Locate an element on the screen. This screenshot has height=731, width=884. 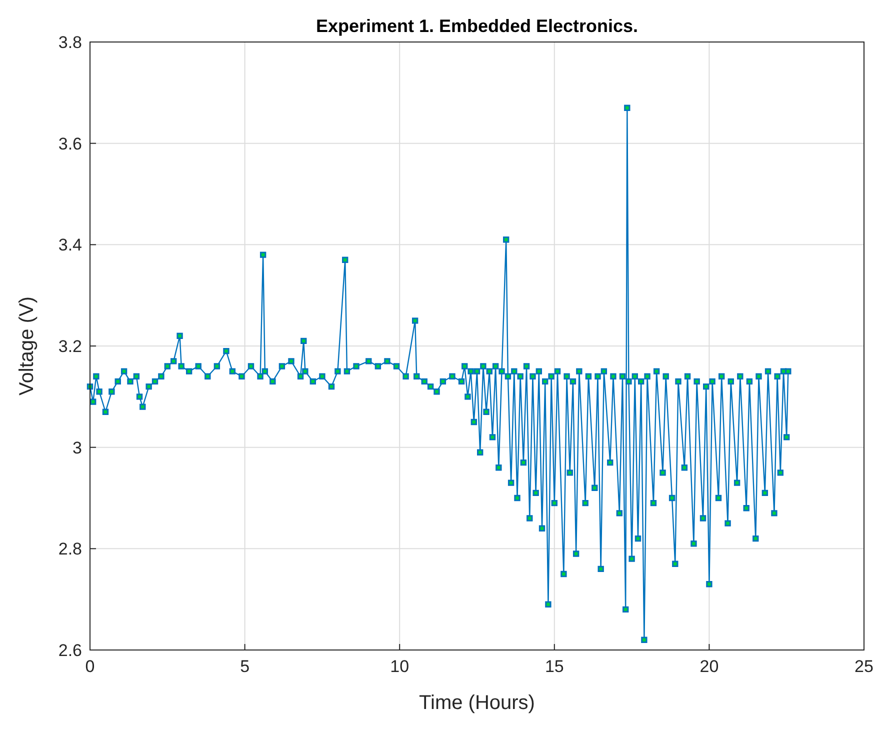
x-tick-label: 20 is located at coordinates (709, 666).